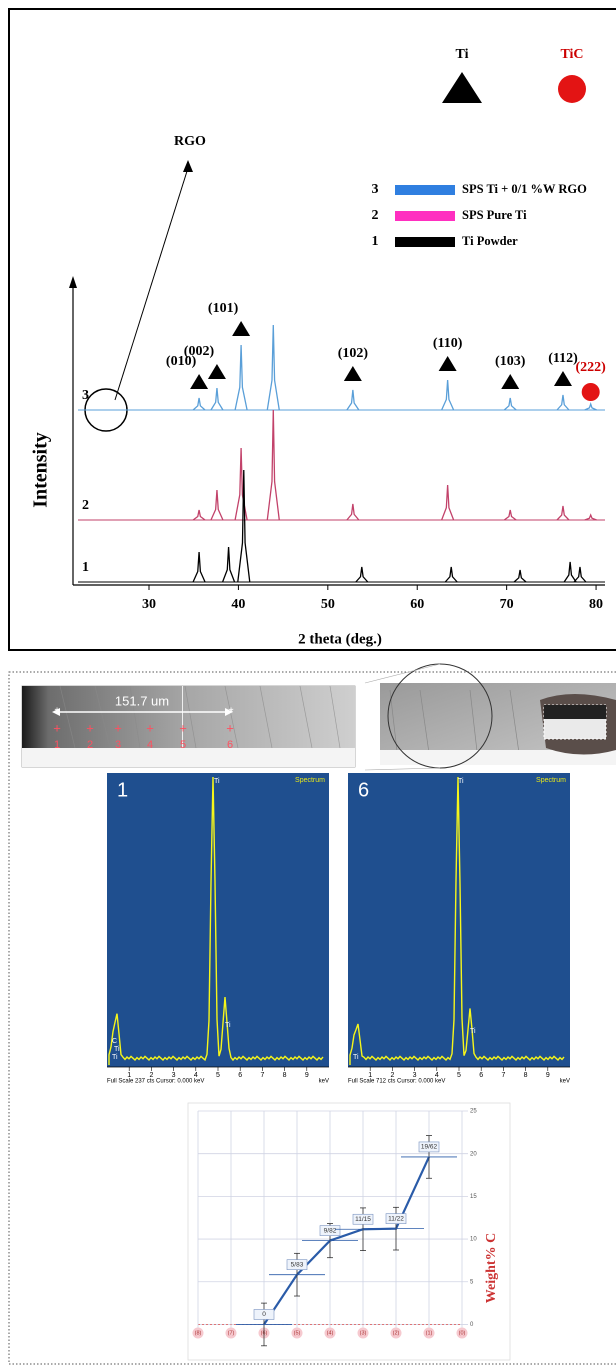 The width and height of the screenshot is (616, 1366). I want to click on legend-number: 3, so click(375, 189).